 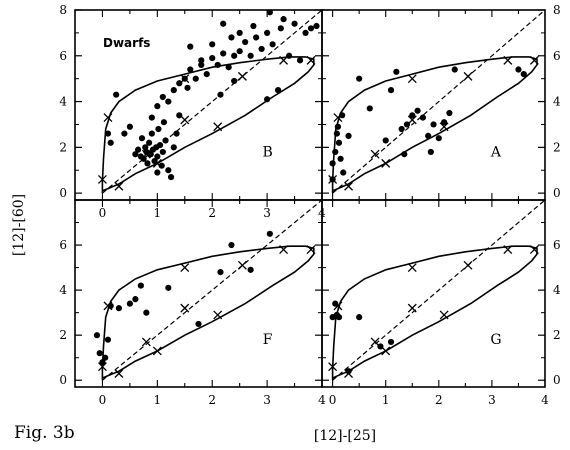 What do you see at coordinates (268, 340) in the screenshot?
I see `panel-letter: F` at bounding box center [268, 340].